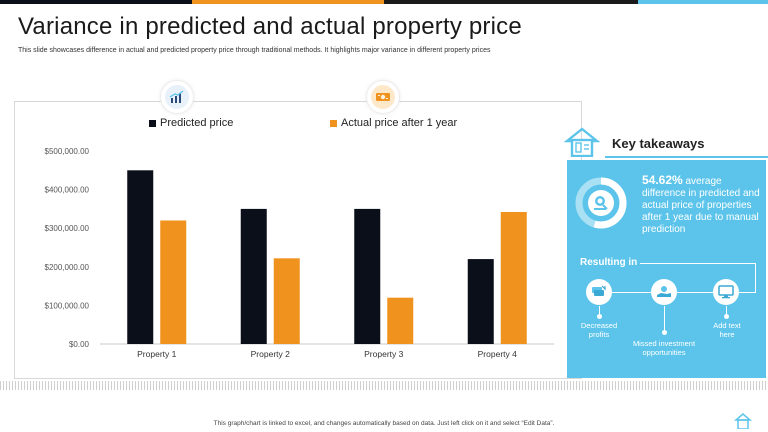 The width and height of the screenshot is (768, 432). I want to click on top-bar-dark-segment, so click(96, 2).